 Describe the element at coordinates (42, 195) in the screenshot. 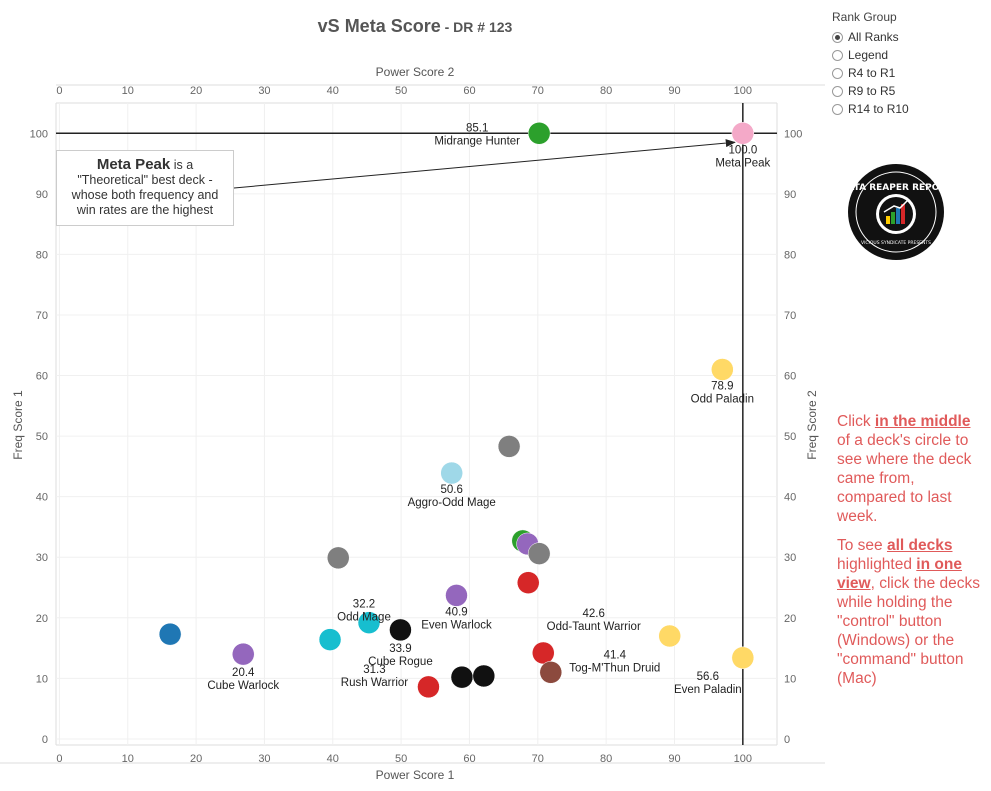

I see `y-tick-label: 90` at that location.